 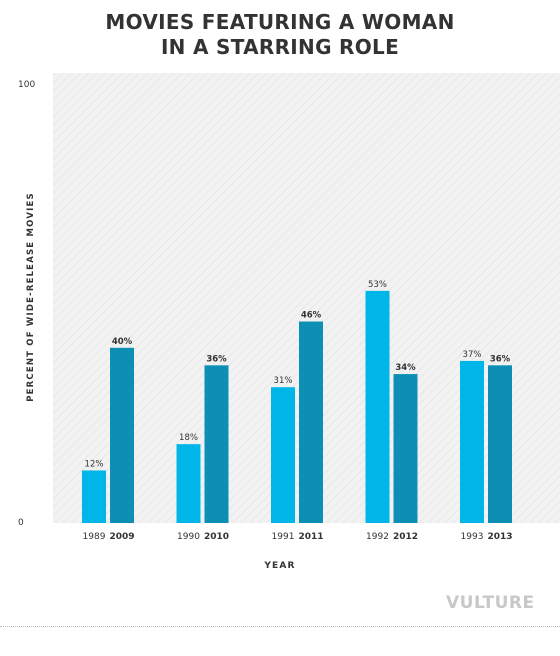 I want to click on chart-title-line-2: IN A STARRING ROLE, so click(x=280, y=47).